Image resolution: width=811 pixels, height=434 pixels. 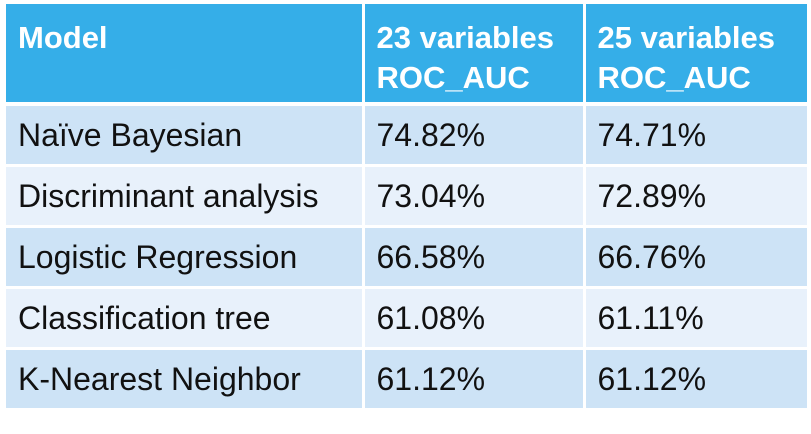 I want to click on cell-roc-auc-25: 66.76%, so click(x=695, y=257).